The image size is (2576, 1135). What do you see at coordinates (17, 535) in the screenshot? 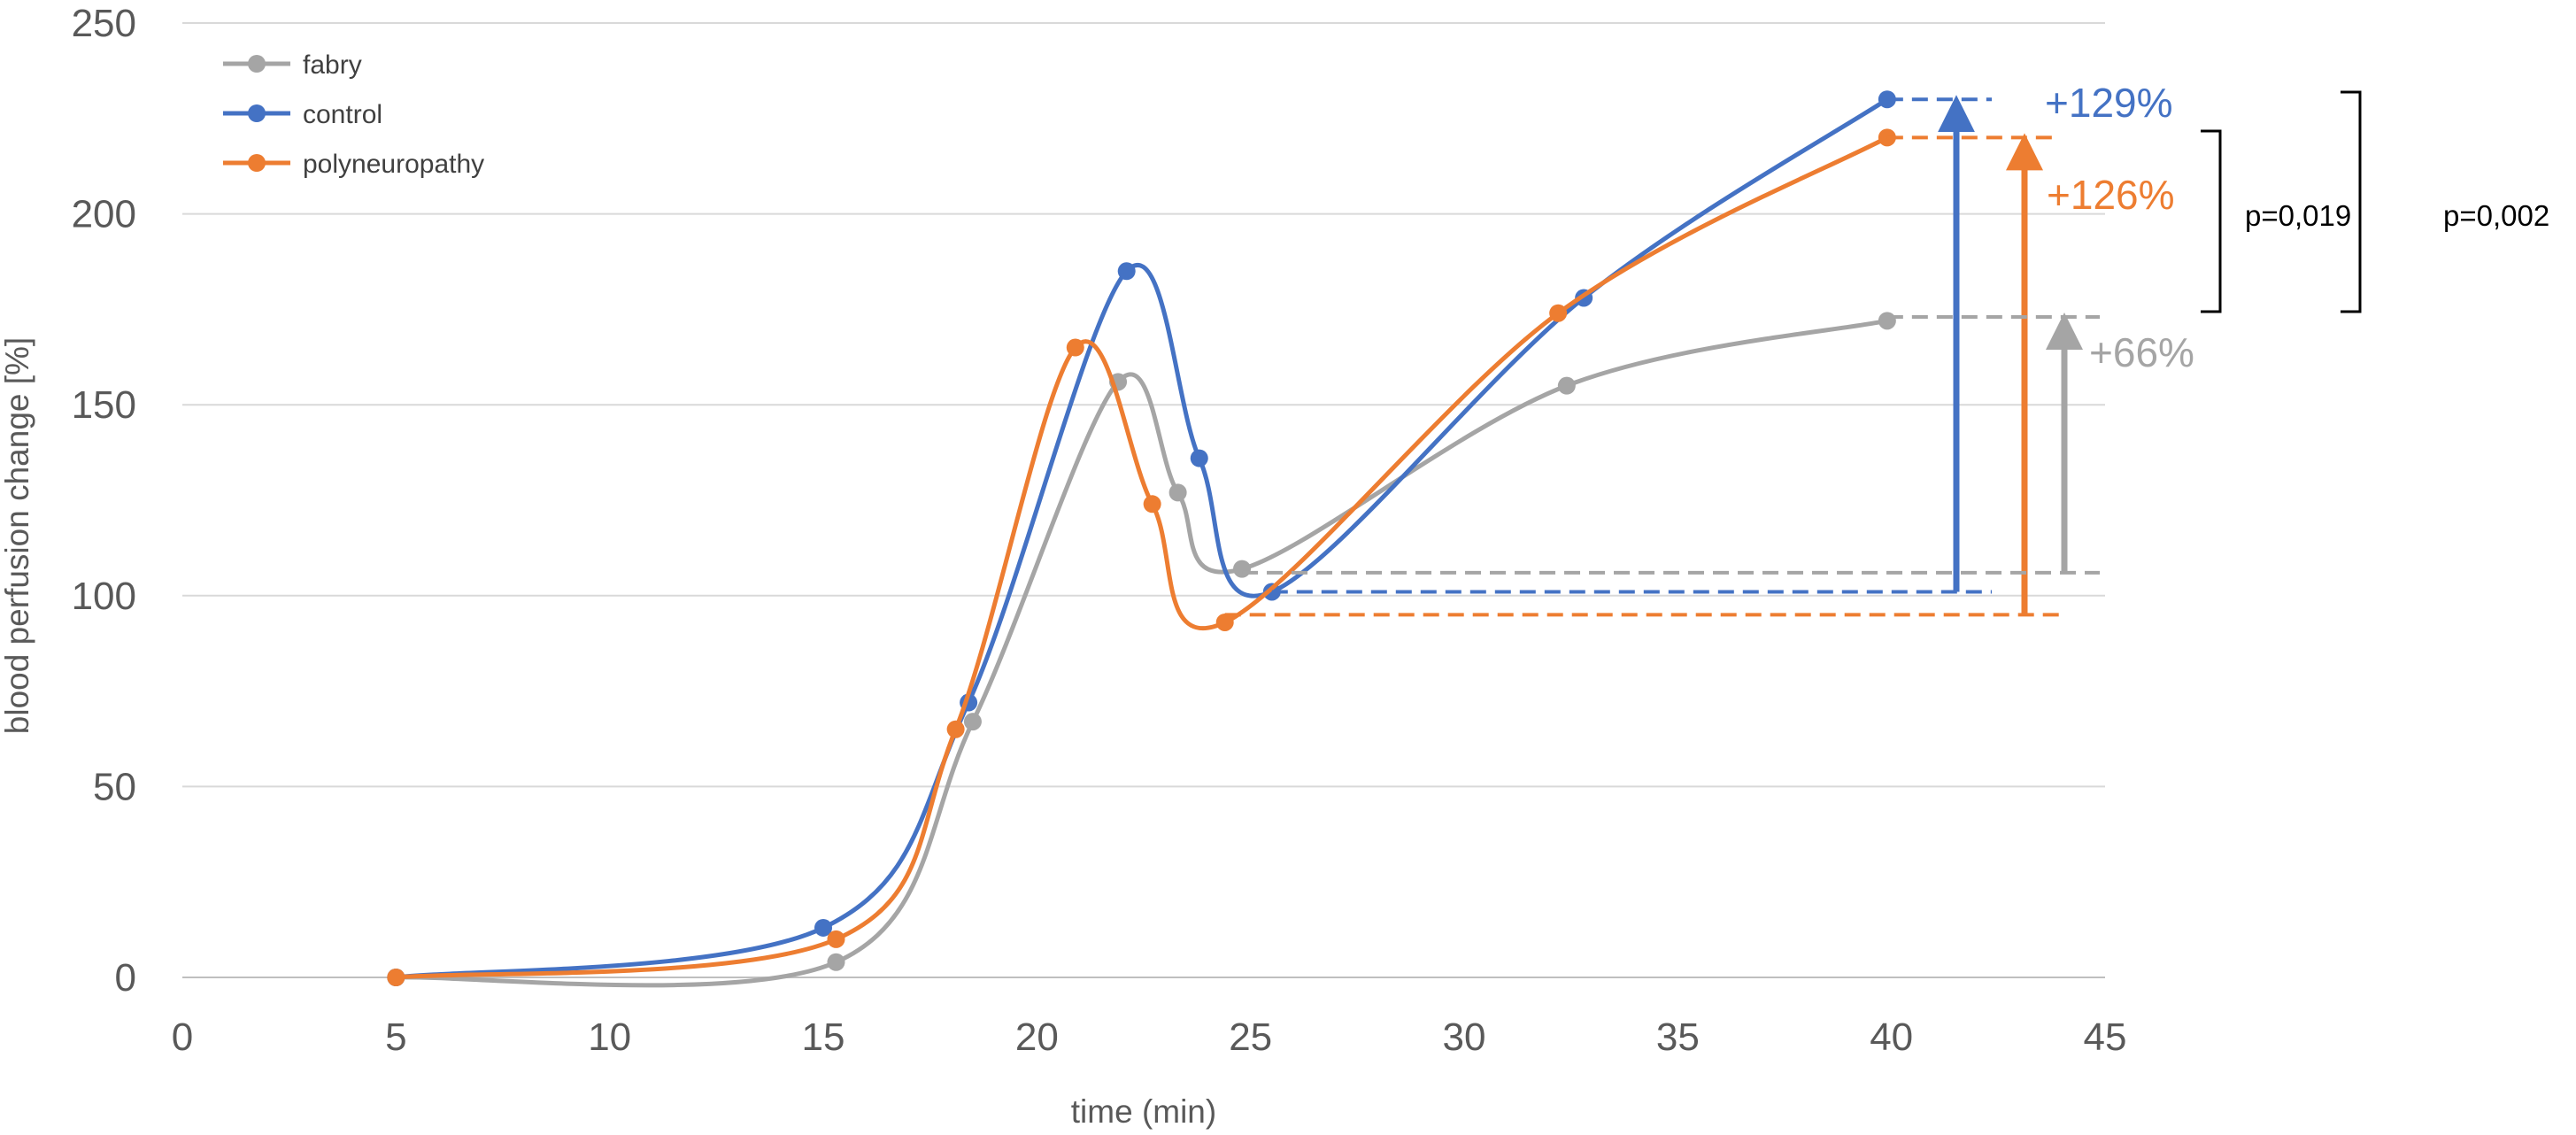
I see `y-axis-title: blood perfusion change [%]` at bounding box center [17, 535].